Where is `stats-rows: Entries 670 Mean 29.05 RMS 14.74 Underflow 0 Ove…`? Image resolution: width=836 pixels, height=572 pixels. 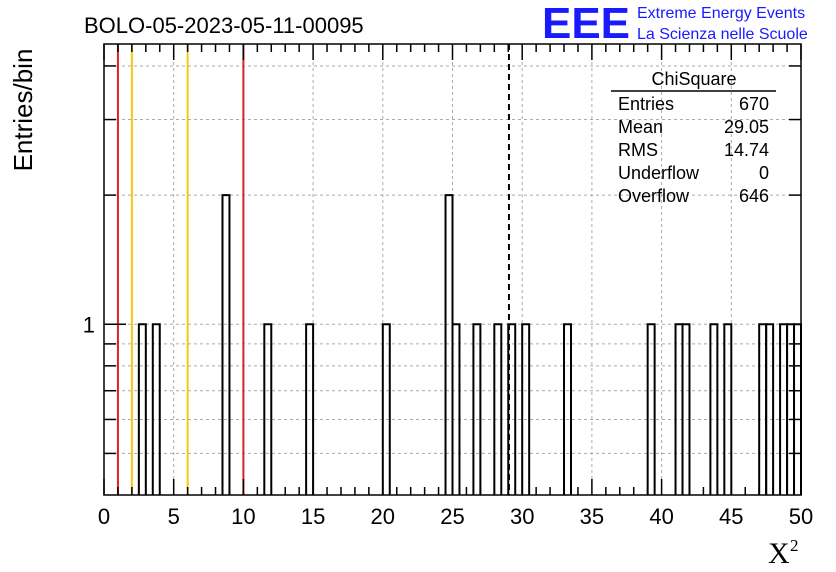 stats-rows: Entries 670 Mean 29.05 RMS 14.74 Underflow 0 Ove… is located at coordinates (693, 150).